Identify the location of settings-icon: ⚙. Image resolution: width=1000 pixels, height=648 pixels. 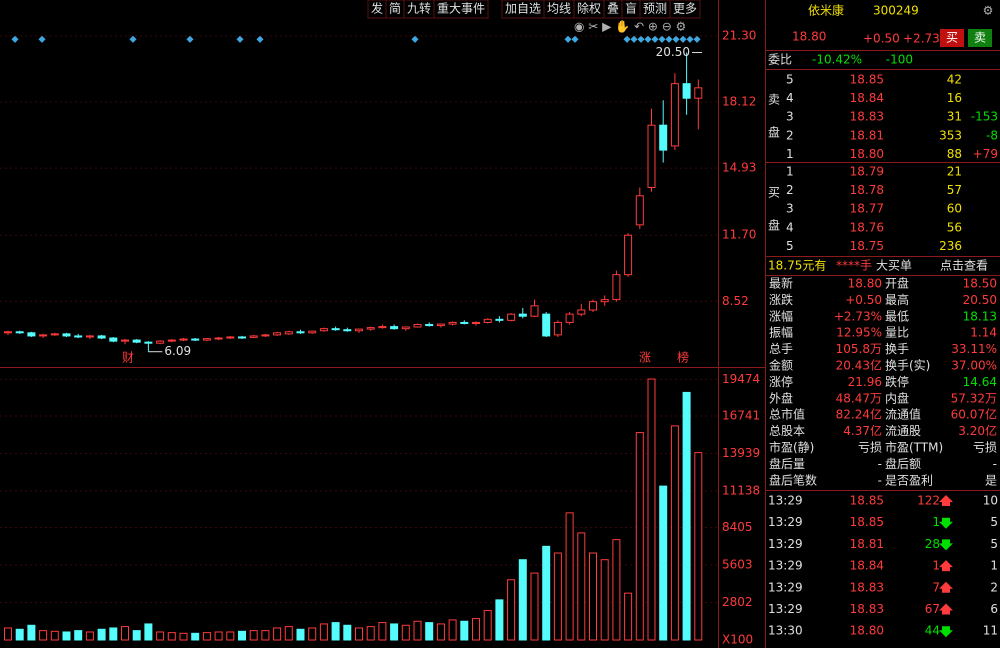
(988, 11).